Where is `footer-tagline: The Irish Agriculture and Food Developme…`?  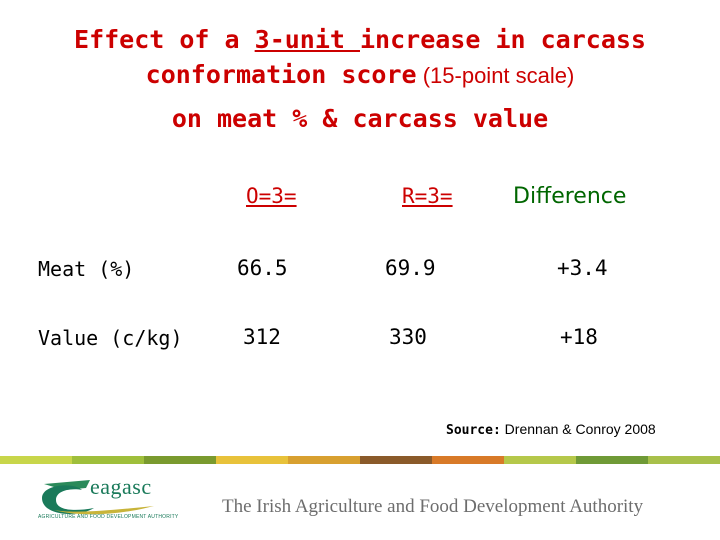
footer-tagline: The Irish Agriculture and Food Developme… is located at coordinates (433, 506).